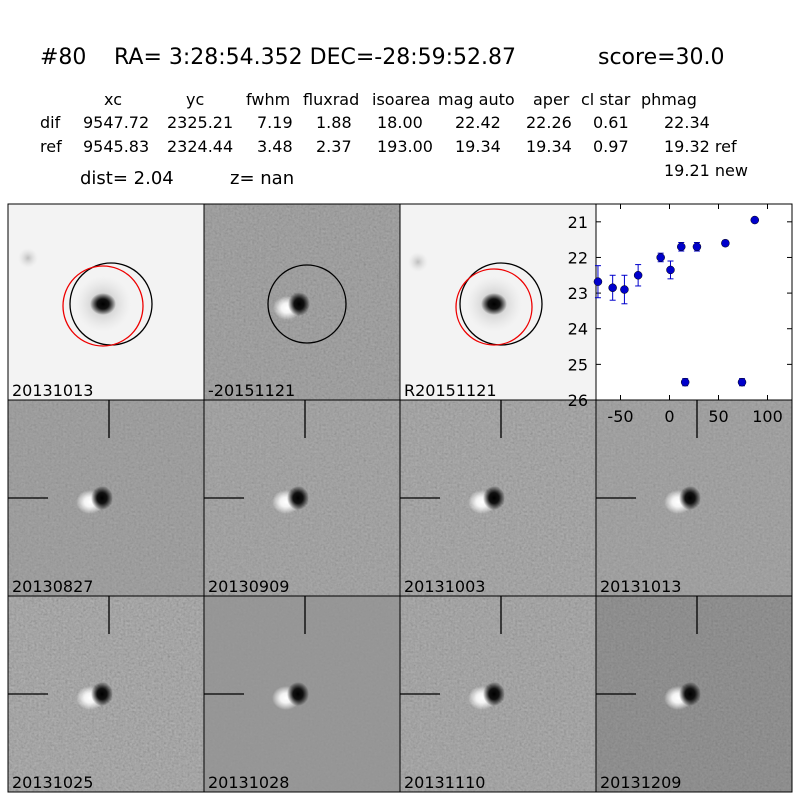 This screenshot has height=804, width=800. What do you see at coordinates (706, 170) in the screenshot?
I see `new-phmag: 19.21 new` at bounding box center [706, 170].